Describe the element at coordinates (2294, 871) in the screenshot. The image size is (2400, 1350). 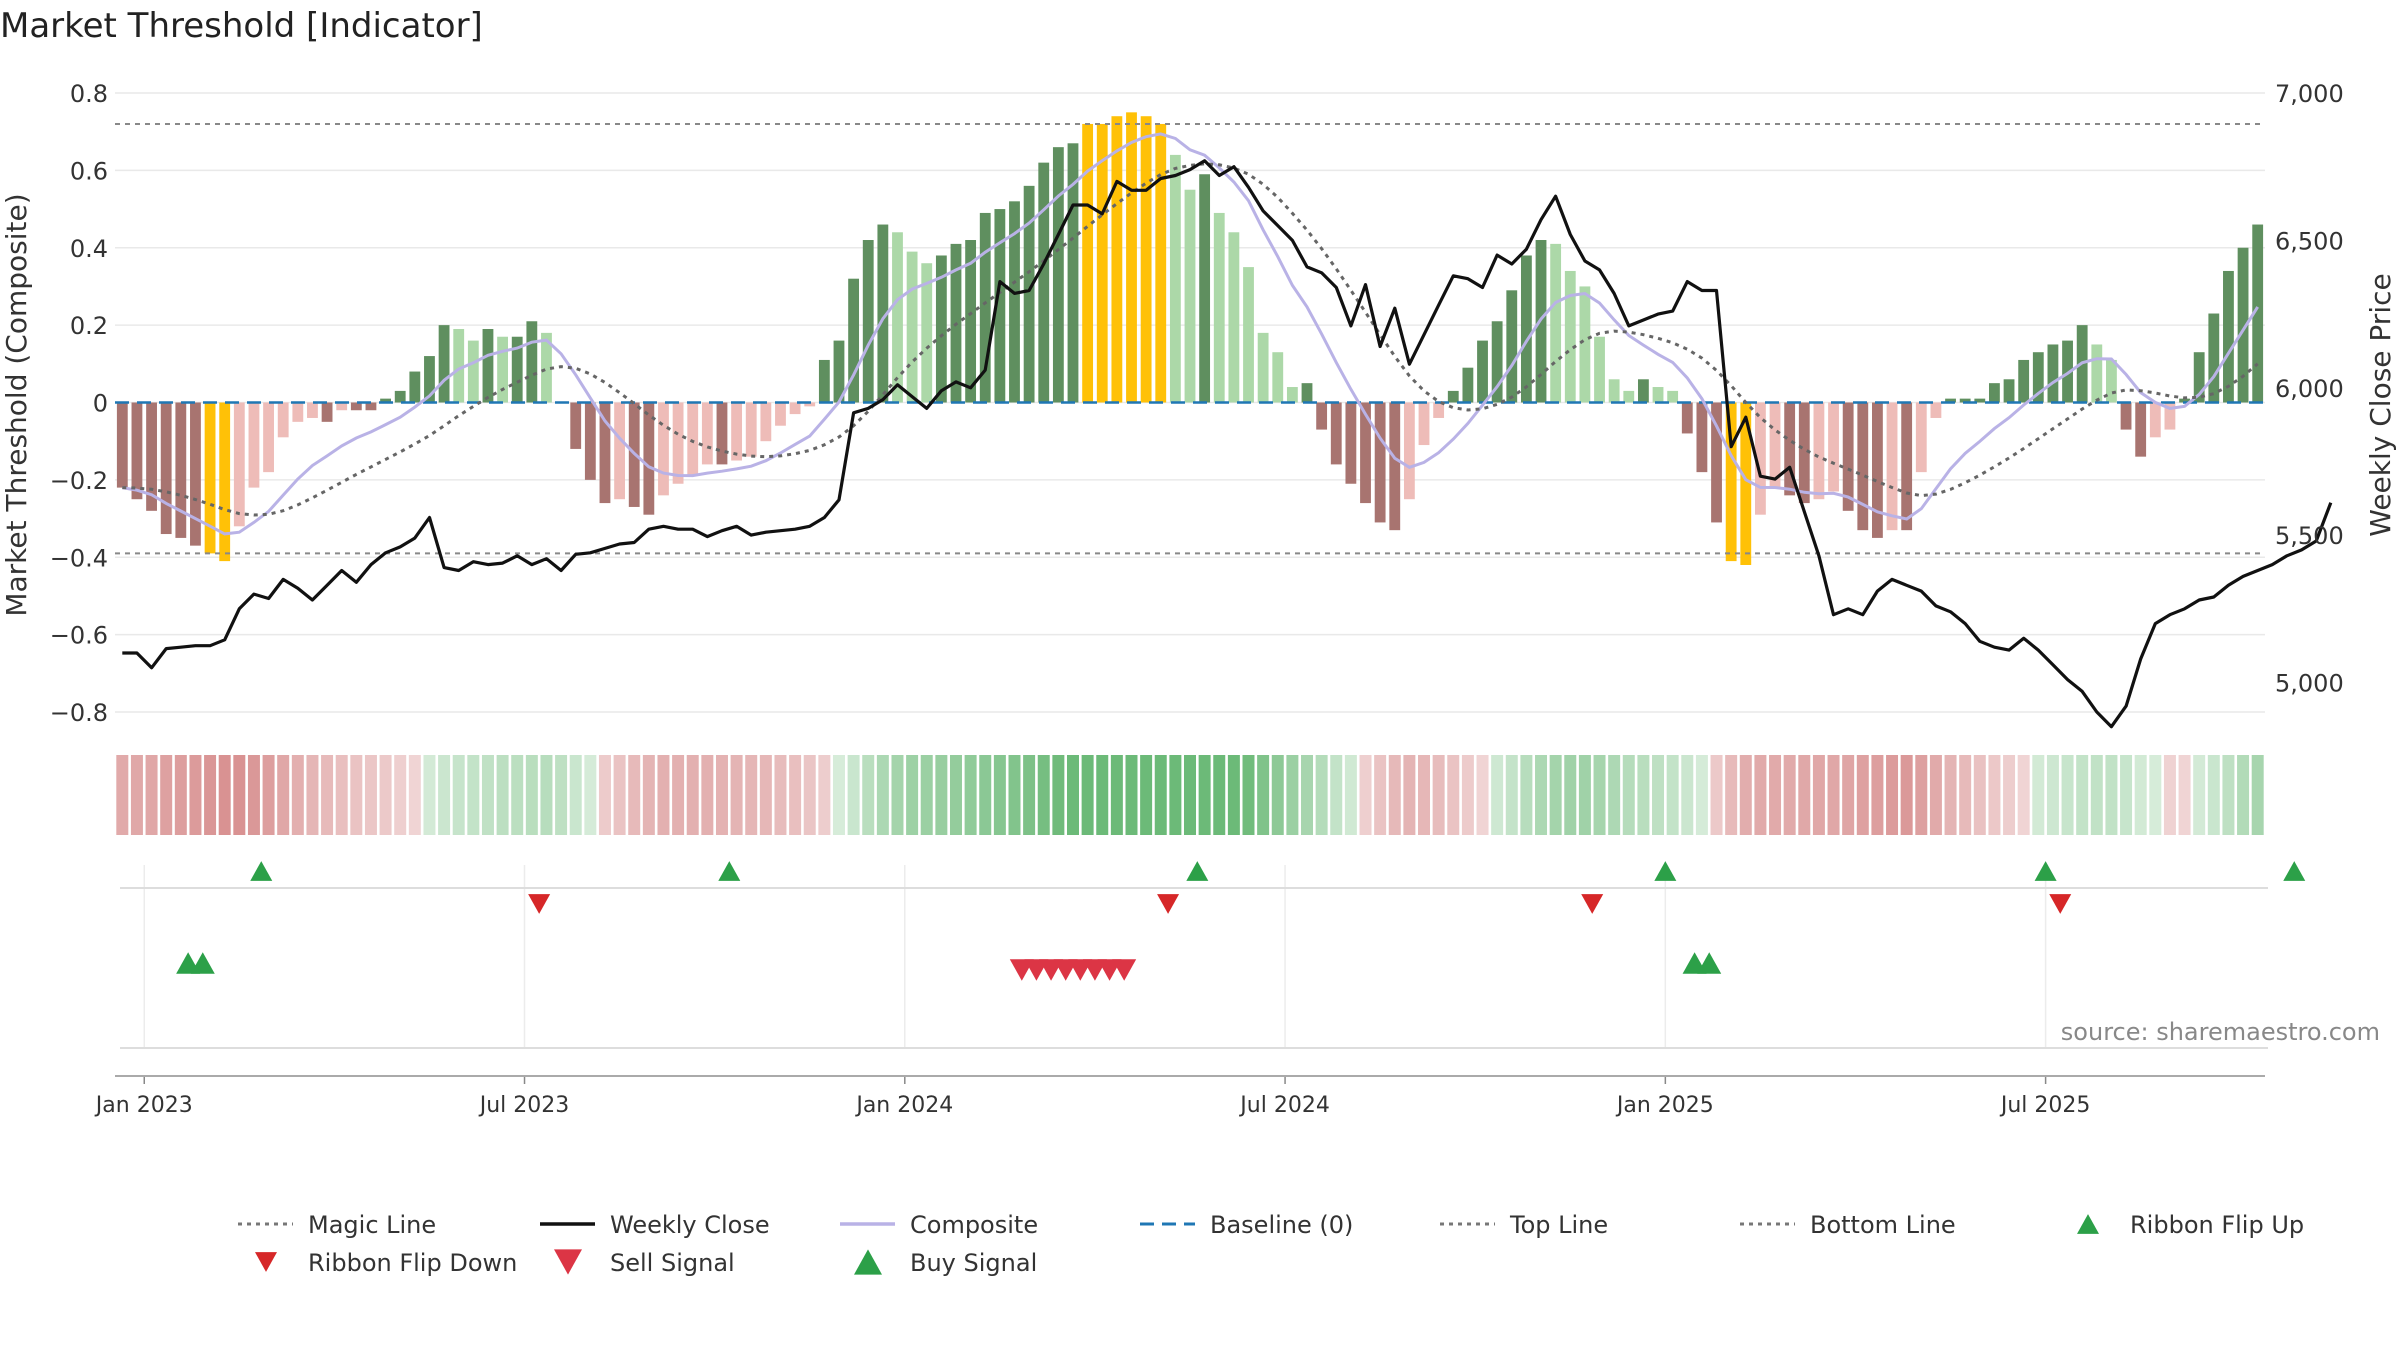
I see `ribbon-flip-up-marker` at that location.